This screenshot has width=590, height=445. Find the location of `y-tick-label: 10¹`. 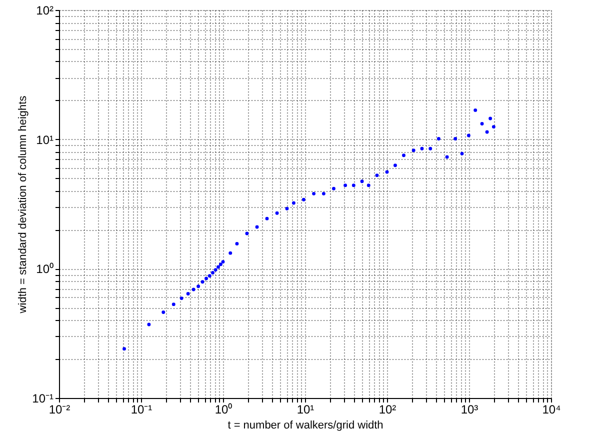

y-tick-label: 10¹ is located at coordinates (45, 139).